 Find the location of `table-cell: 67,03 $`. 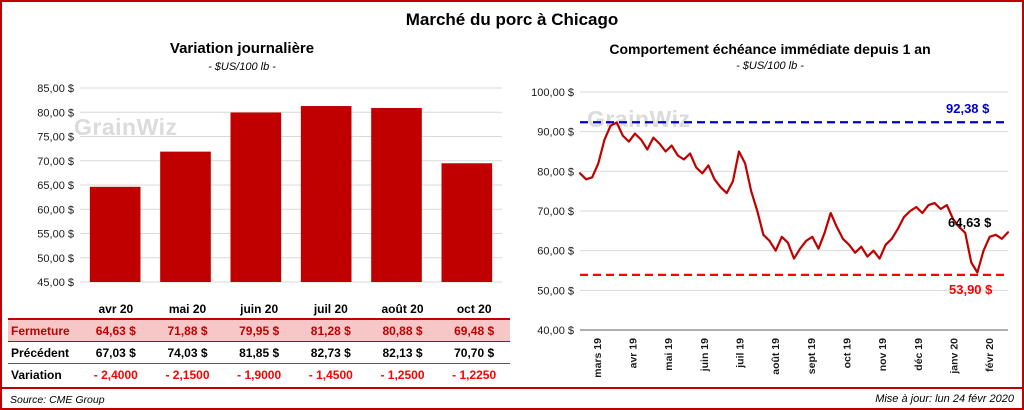

table-cell: 67,03 $ is located at coordinates (115, 352).